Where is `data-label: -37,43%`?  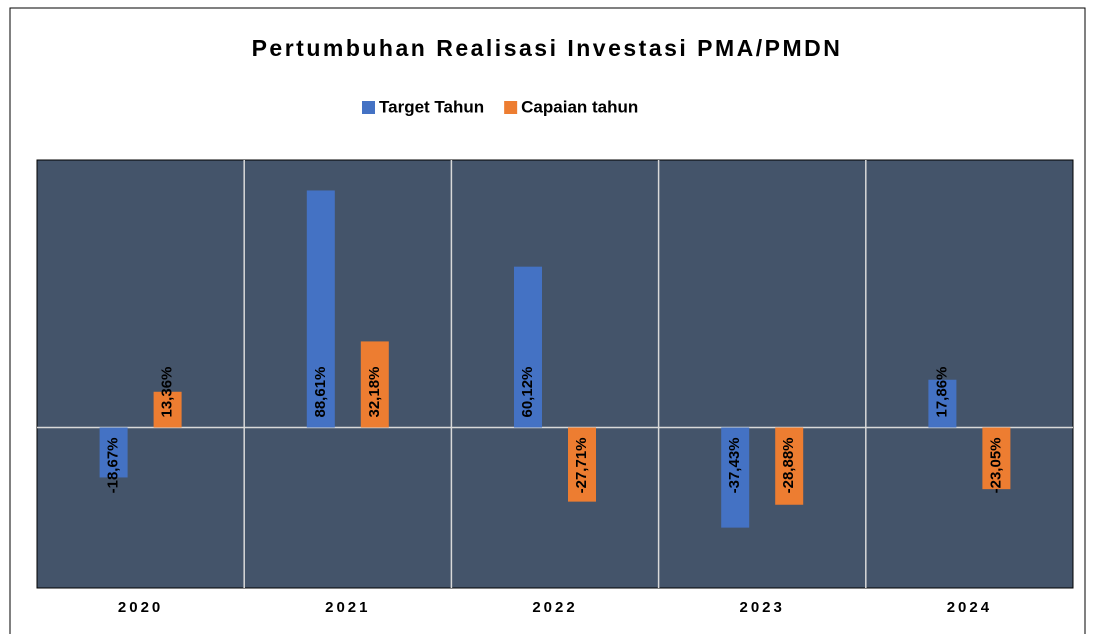
data-label: -37,43% is located at coordinates (734, 466).